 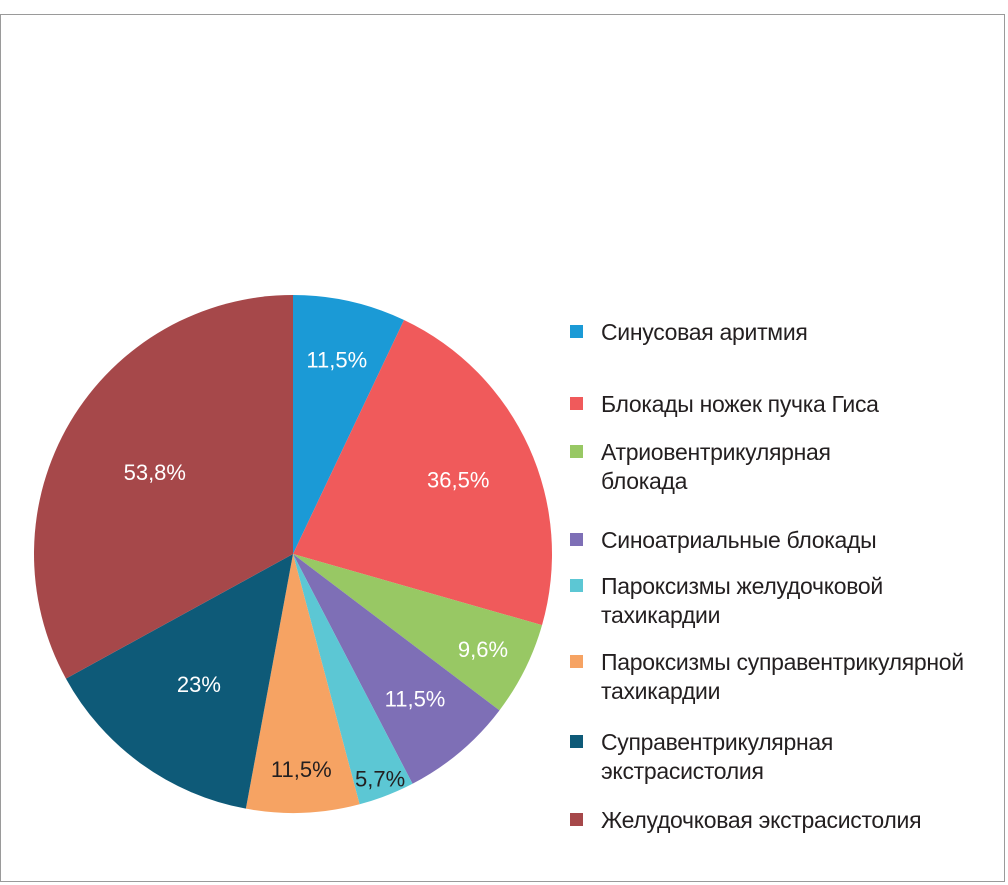 I want to click on legend-item-3: Атриовентрикулярная блокада, so click(x=785, y=467).